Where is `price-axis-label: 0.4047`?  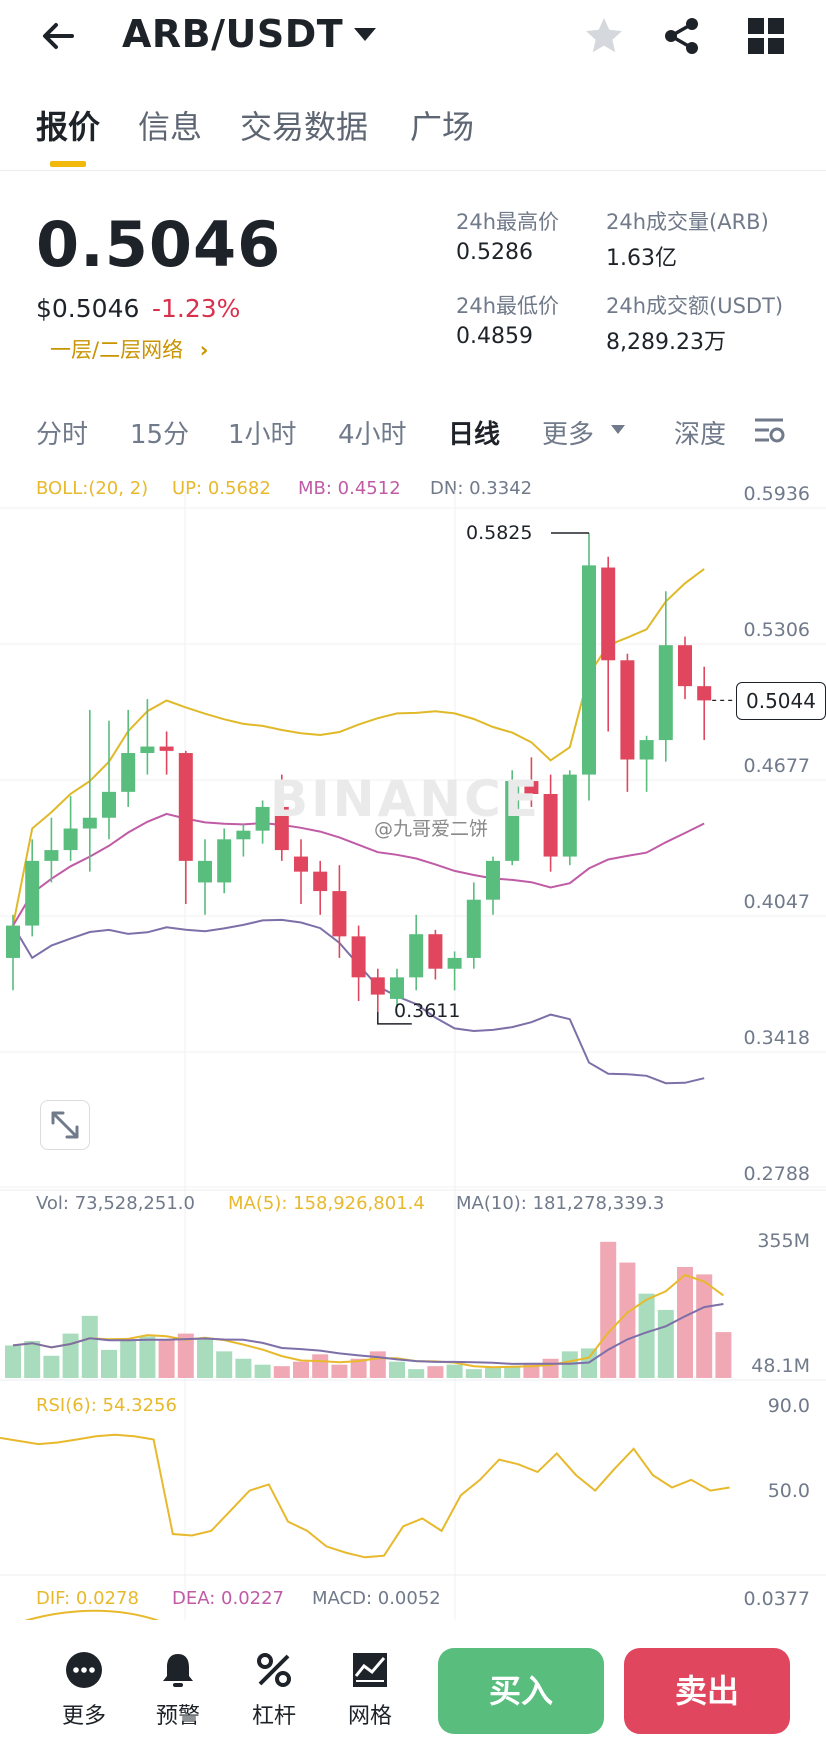
price-axis-label: 0.4047 is located at coordinates (776, 902).